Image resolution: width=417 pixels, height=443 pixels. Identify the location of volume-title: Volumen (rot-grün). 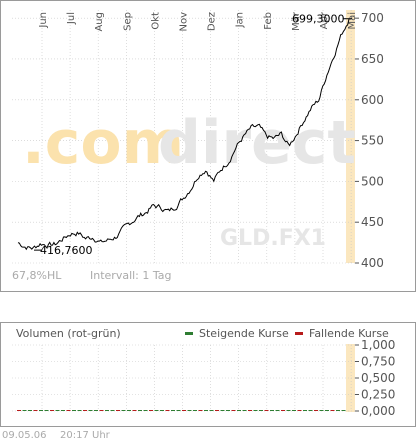
(68, 333).